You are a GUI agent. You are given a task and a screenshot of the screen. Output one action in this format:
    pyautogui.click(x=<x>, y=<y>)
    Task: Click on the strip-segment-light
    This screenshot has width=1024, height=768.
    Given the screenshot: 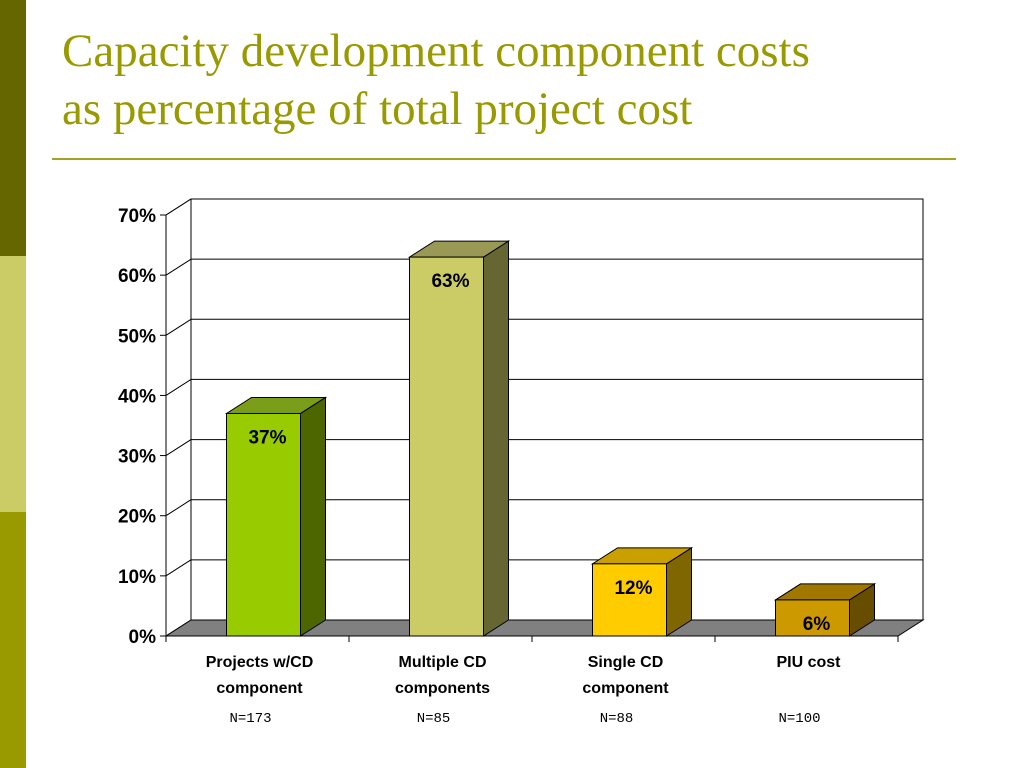 What is the action you would take?
    pyautogui.click(x=13, y=384)
    